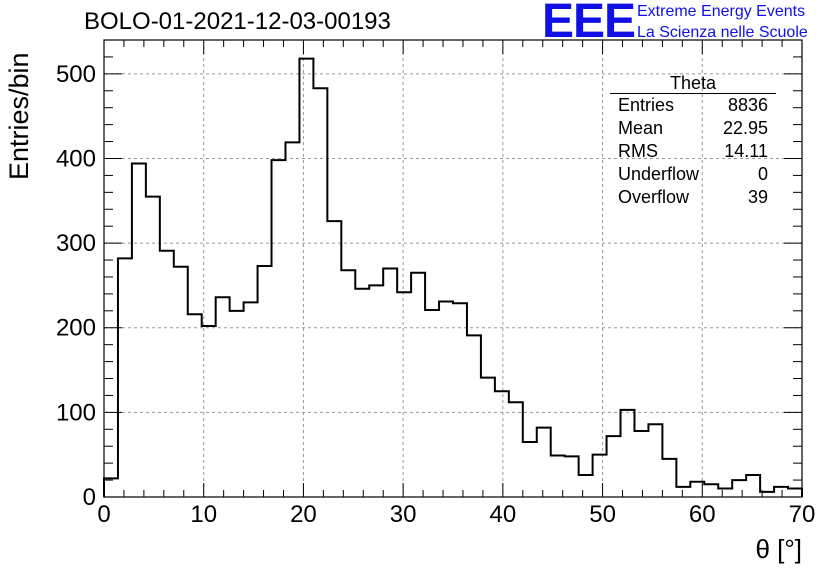  What do you see at coordinates (693, 151) in the screenshot?
I see `stats-row-rms: RMS 14.11` at bounding box center [693, 151].